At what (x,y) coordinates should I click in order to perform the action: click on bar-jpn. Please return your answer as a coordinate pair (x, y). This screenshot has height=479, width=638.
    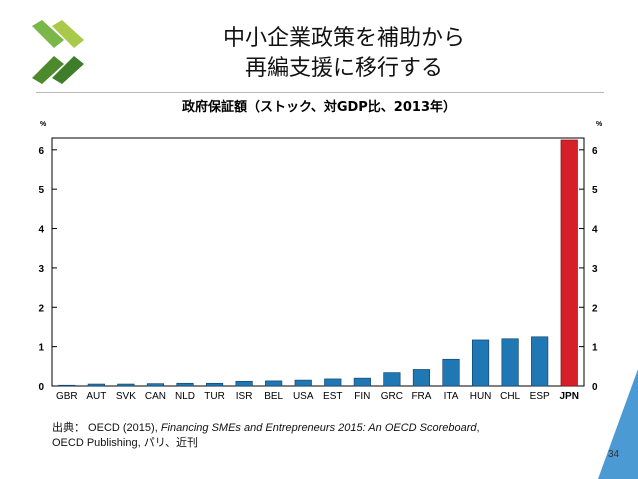
    Looking at the image, I should click on (569, 263).